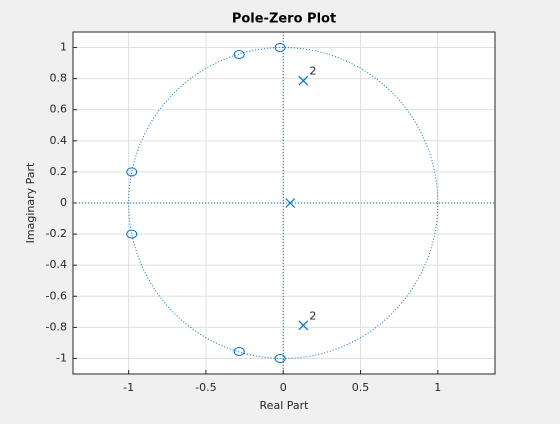  Describe the element at coordinates (59, 171) in the screenshot. I see `y-tick-label: 0.2` at that location.